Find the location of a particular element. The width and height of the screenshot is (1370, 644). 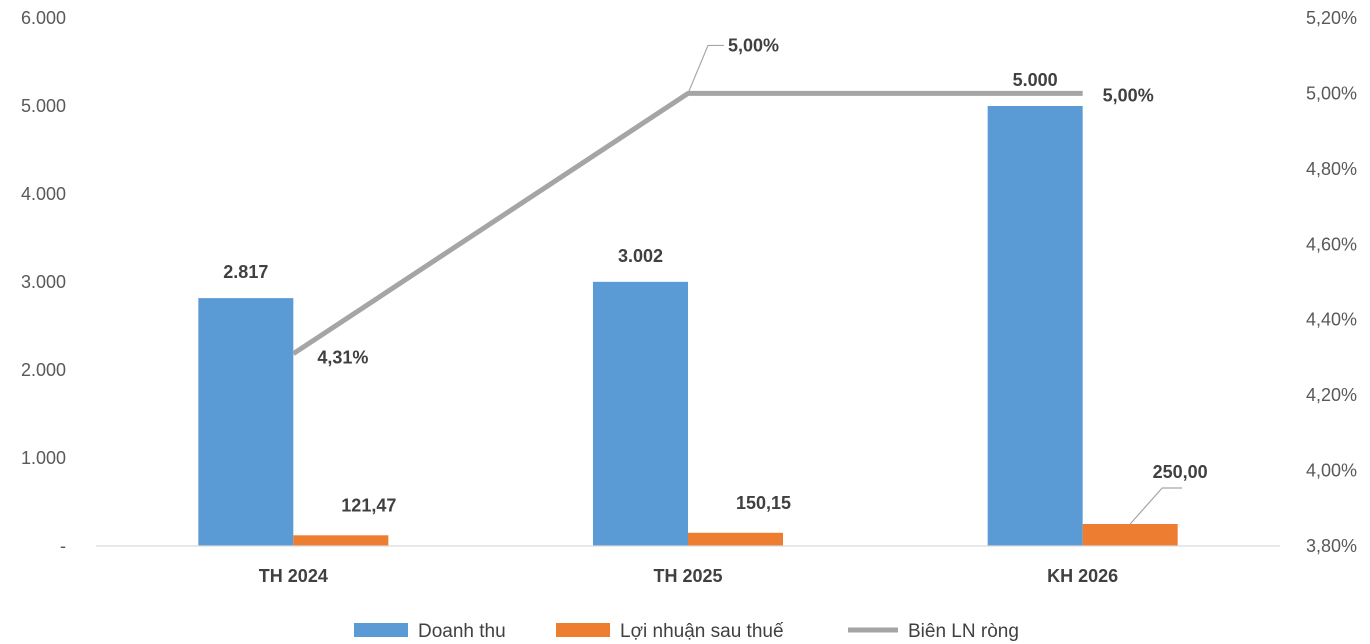

data-label-loi-nhuan: 150,15 is located at coordinates (763, 503).